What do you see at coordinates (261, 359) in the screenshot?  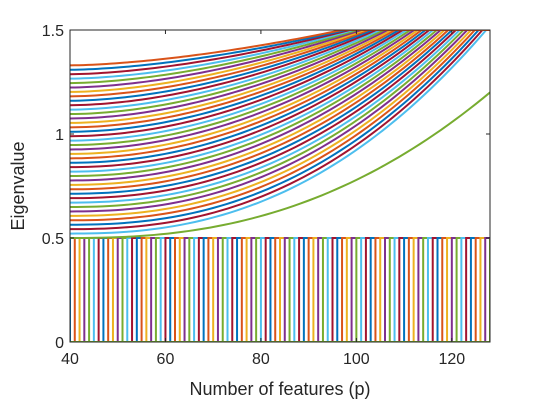 I see `x-tick-label: 80` at bounding box center [261, 359].